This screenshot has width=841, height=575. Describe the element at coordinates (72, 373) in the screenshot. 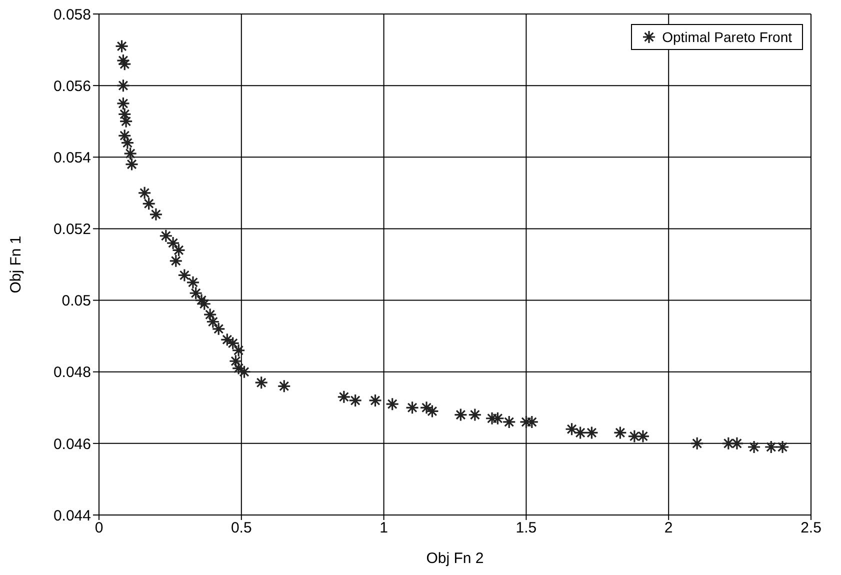

I see `y-tick-label: 0.048` at that location.